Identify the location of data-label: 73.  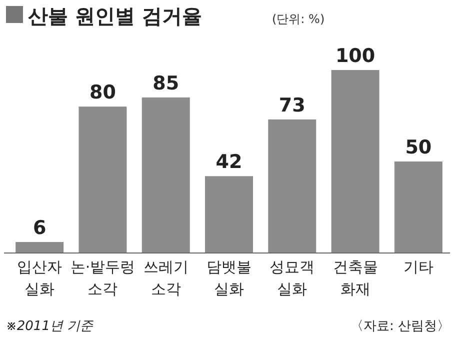
(292, 105).